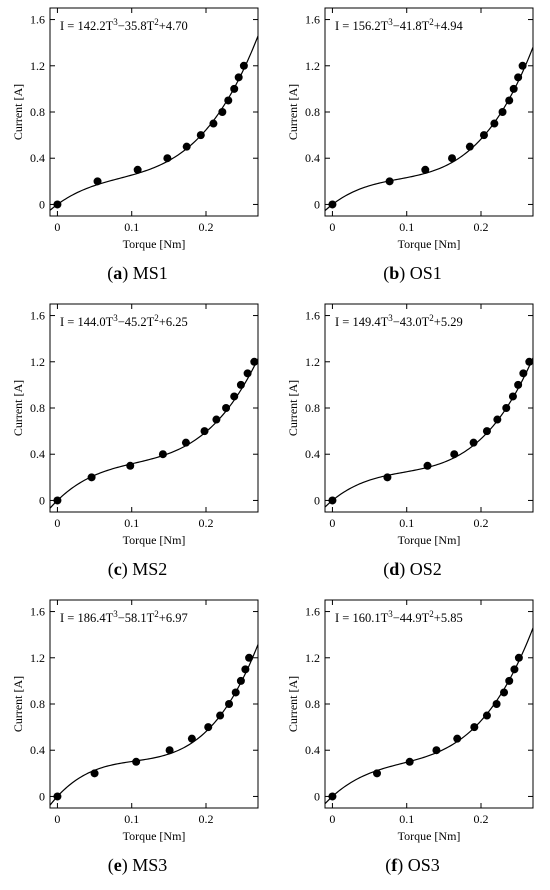 The image size is (550, 890). Describe the element at coordinates (394, 273) in the screenshot. I see `caption-letter: b` at that location.